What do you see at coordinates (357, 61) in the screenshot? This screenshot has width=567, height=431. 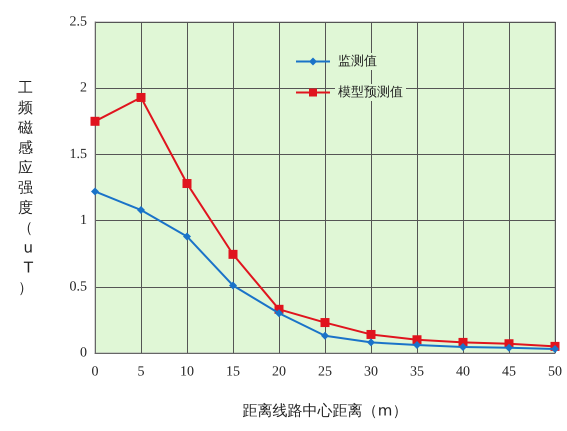 I see `legend-label: 监测值` at bounding box center [357, 61].